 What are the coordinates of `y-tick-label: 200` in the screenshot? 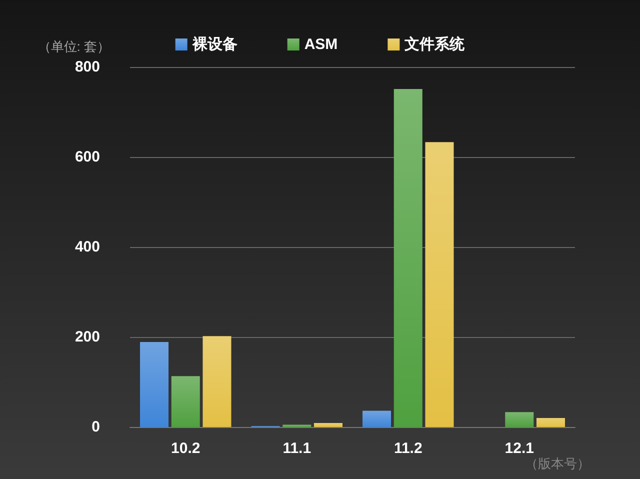 It's located at (87, 337).